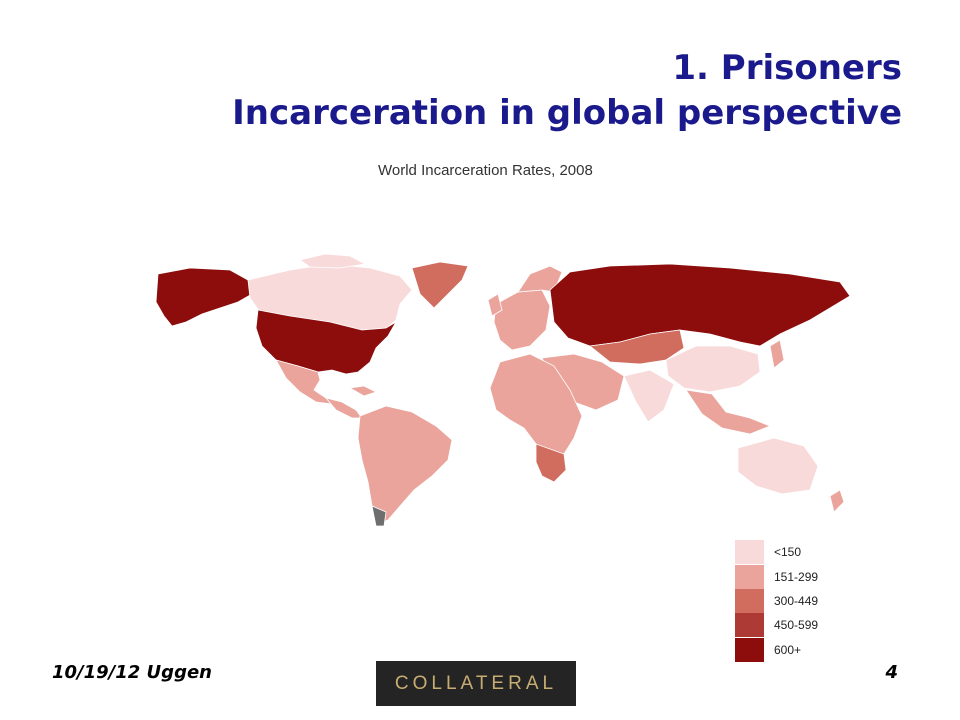  Describe the element at coordinates (788, 552) in the screenshot. I see `legend-label: <150` at that location.